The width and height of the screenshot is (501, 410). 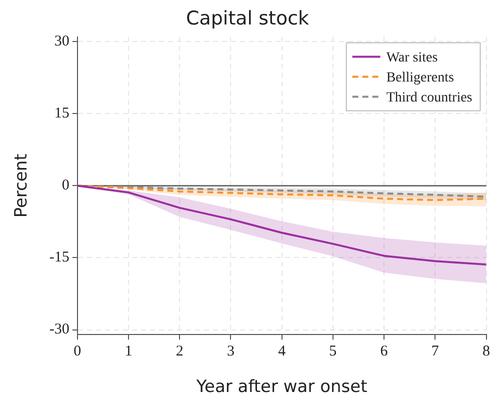 I want to click on legend-label: Third countries, so click(x=429, y=98).